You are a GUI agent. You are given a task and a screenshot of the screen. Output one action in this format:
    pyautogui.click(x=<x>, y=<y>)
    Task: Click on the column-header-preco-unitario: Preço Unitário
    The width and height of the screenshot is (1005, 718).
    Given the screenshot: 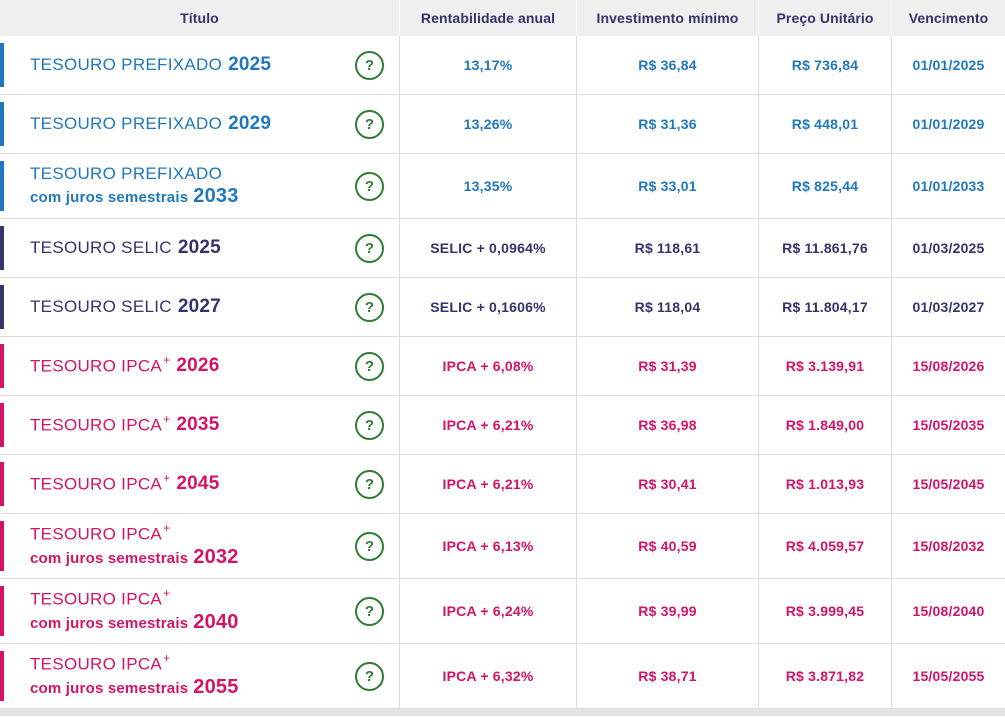 What is the action you would take?
    pyautogui.click(x=824, y=18)
    